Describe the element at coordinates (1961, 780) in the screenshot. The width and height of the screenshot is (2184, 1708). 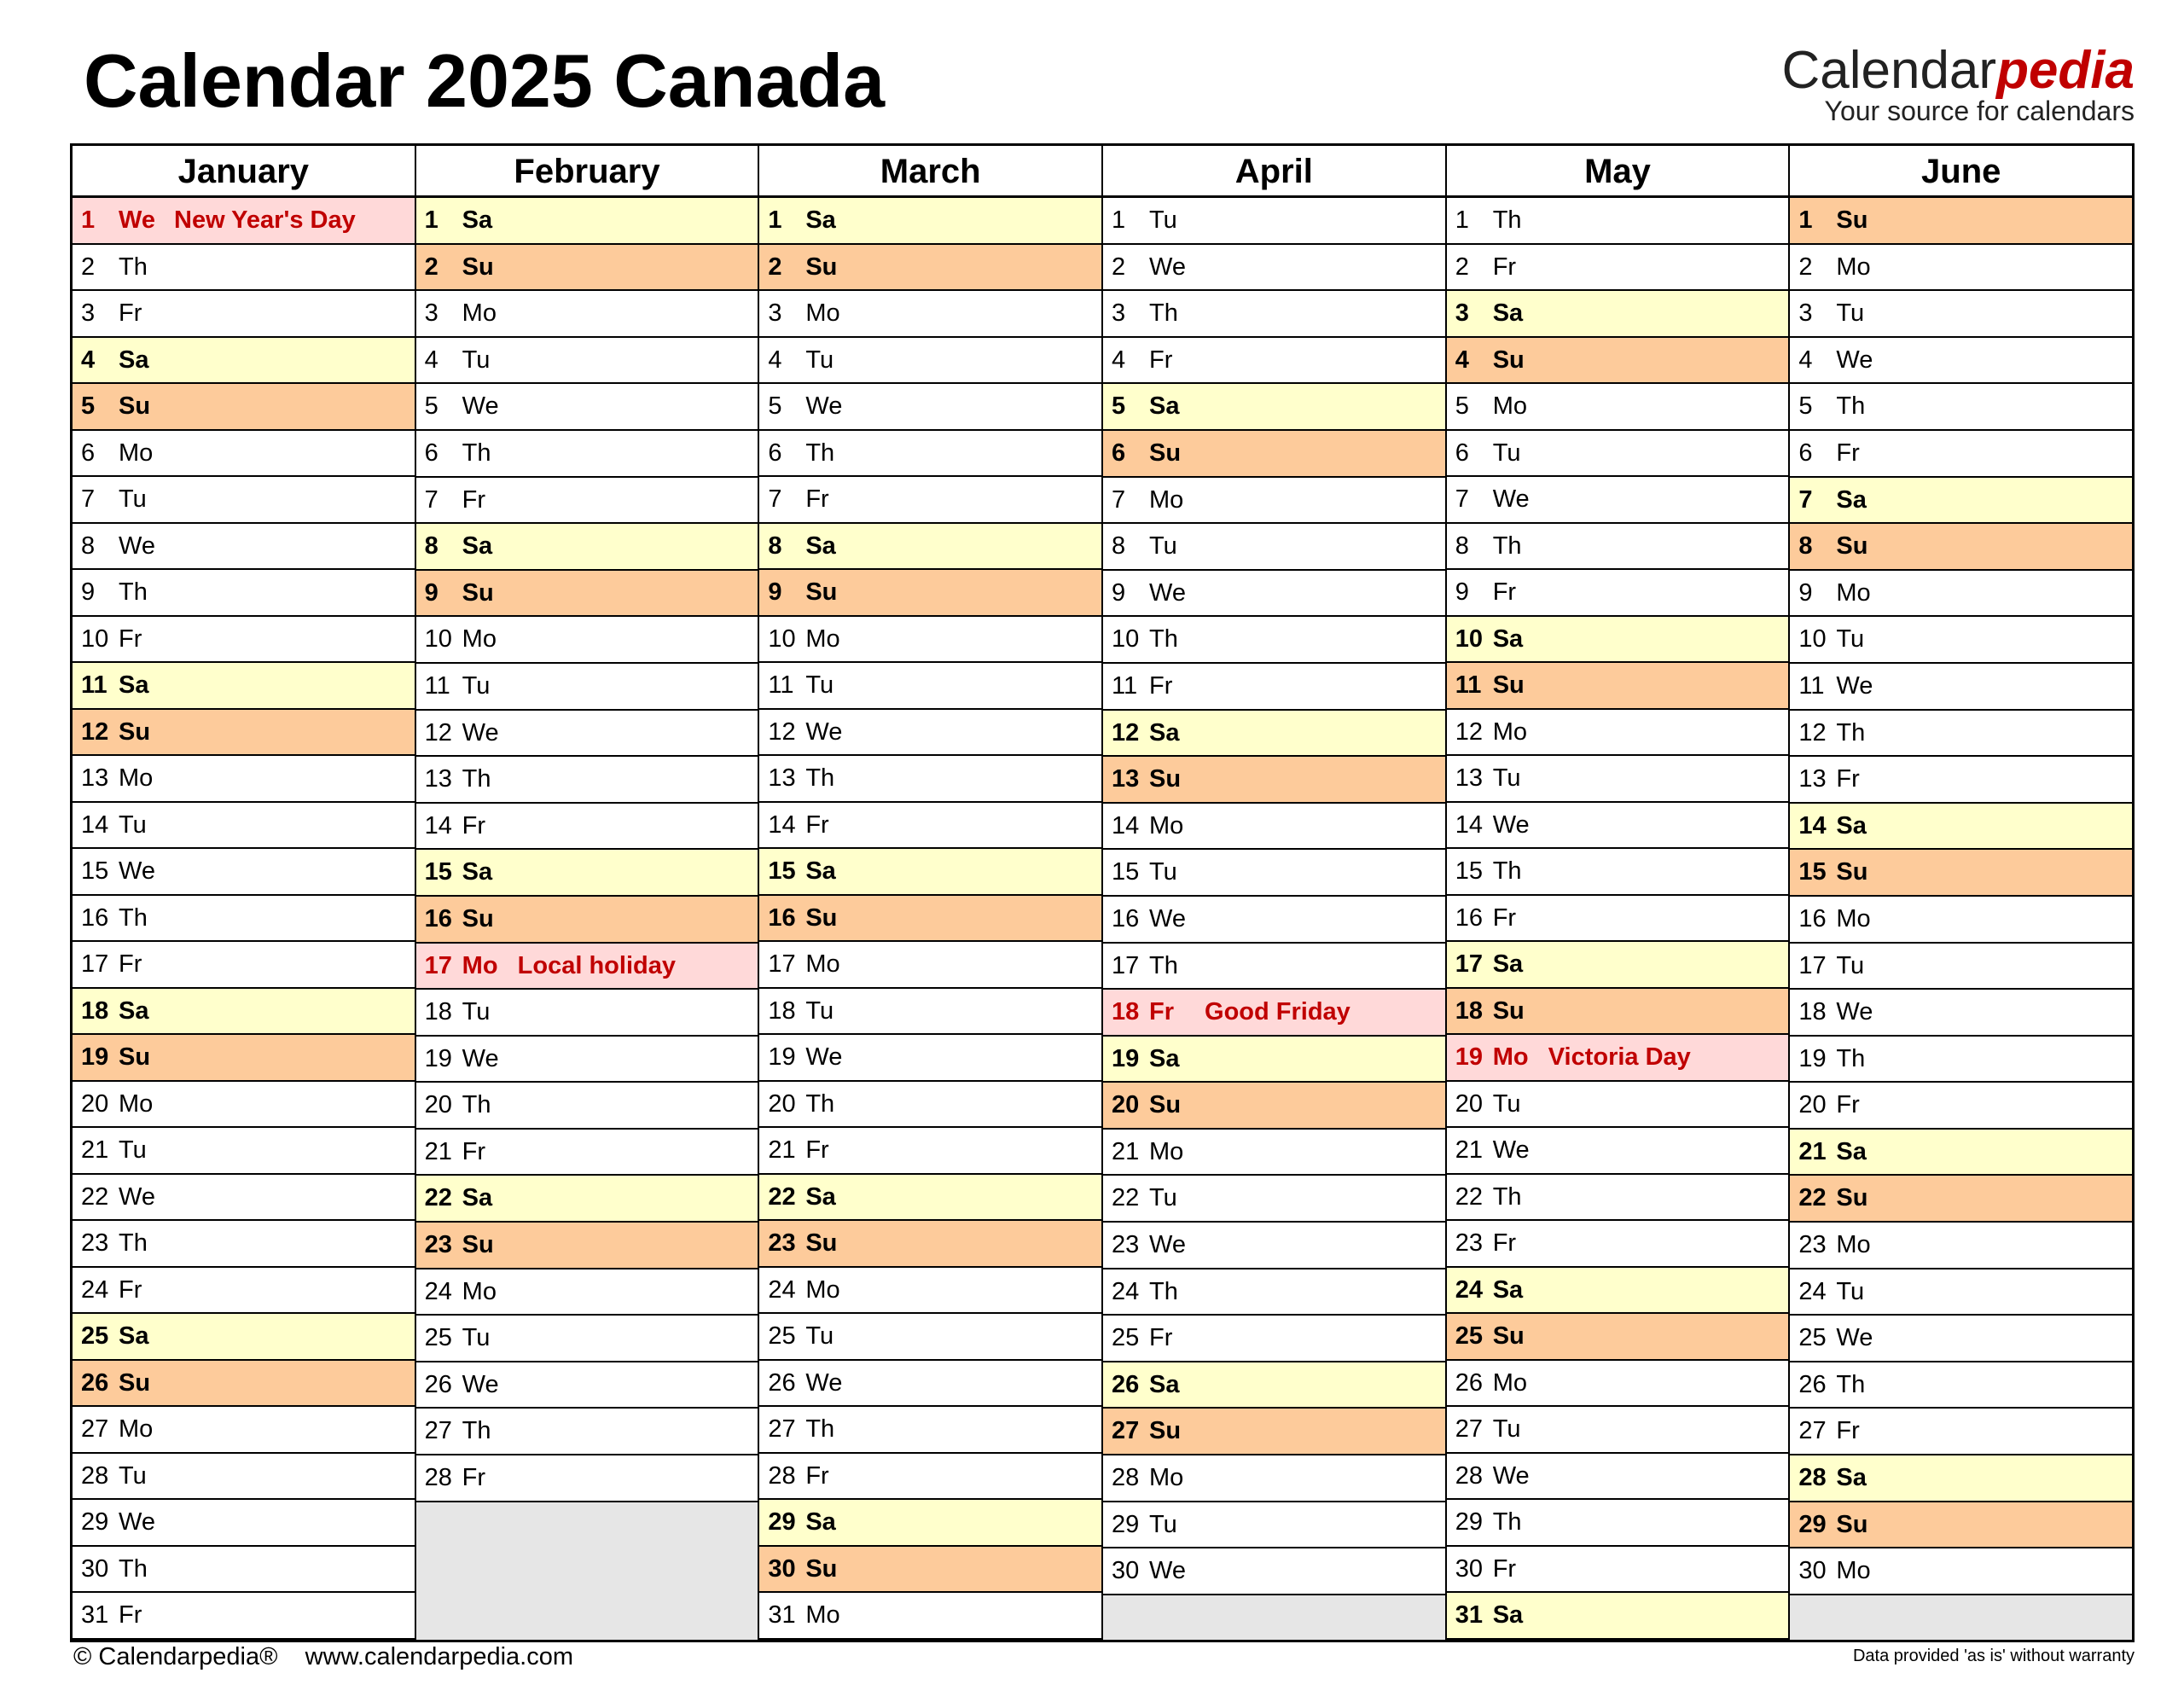
I see `day-cell: 13 Fr` at that location.